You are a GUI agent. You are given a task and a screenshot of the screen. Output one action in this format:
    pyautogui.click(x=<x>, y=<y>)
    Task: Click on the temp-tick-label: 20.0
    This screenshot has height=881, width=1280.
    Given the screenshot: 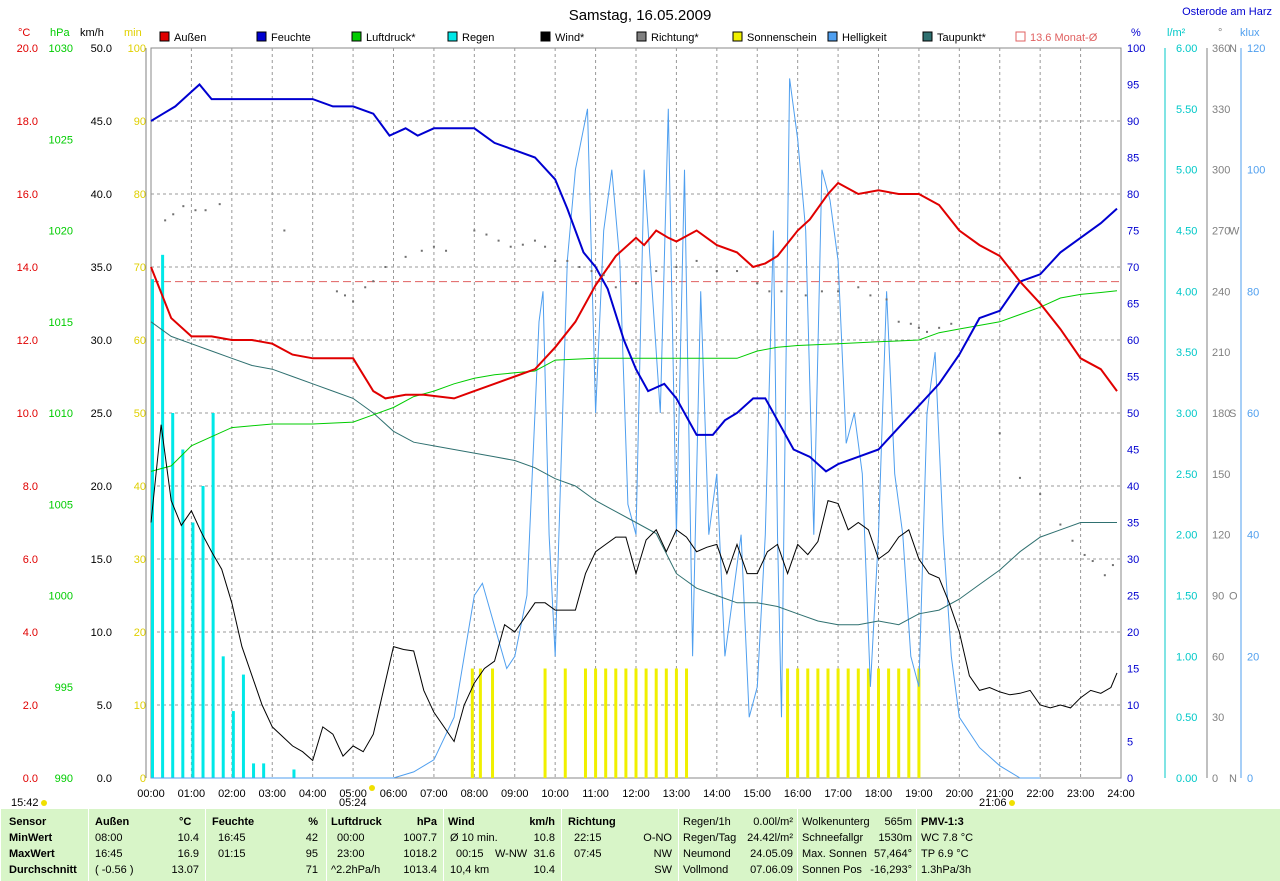 What is the action you would take?
    pyautogui.click(x=27, y=49)
    